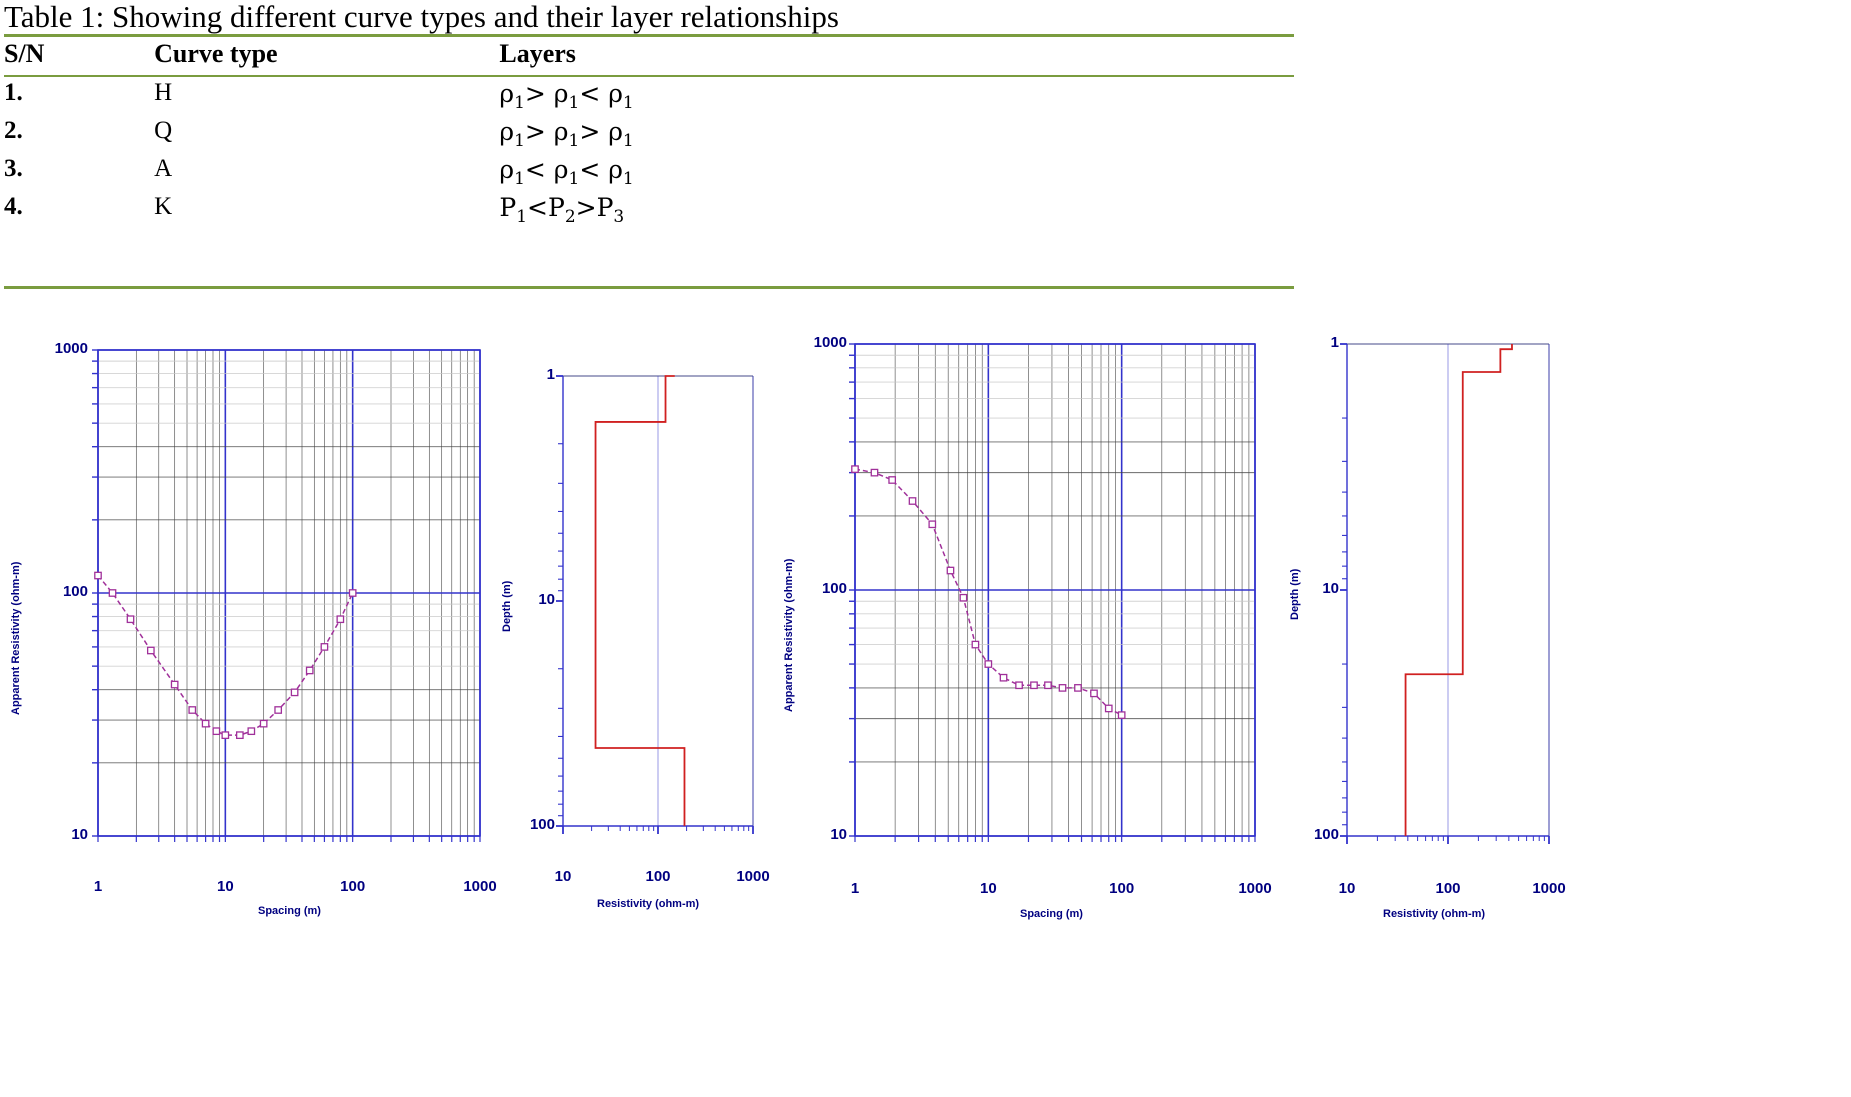 Image resolution: width=1851 pixels, height=1097 pixels. I want to click on table-header-row: S/N Curve type Layers, so click(652, 56).